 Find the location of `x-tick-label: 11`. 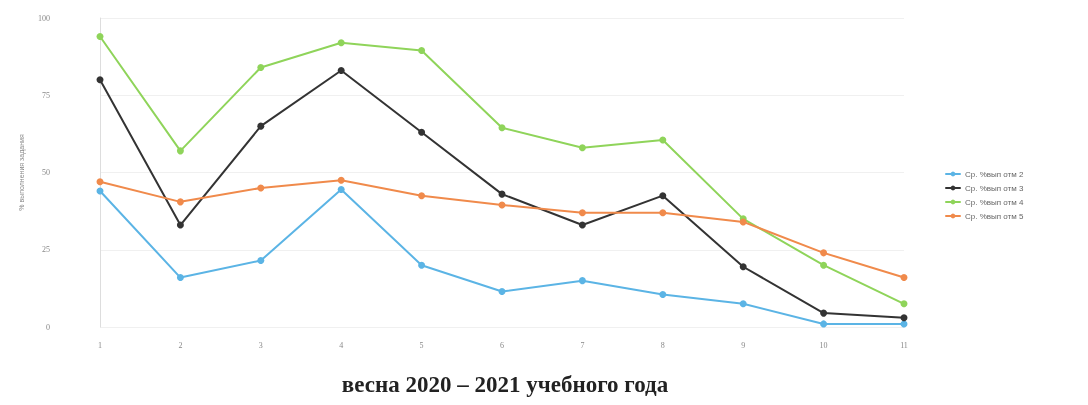

x-tick-label: 11 is located at coordinates (904, 345).